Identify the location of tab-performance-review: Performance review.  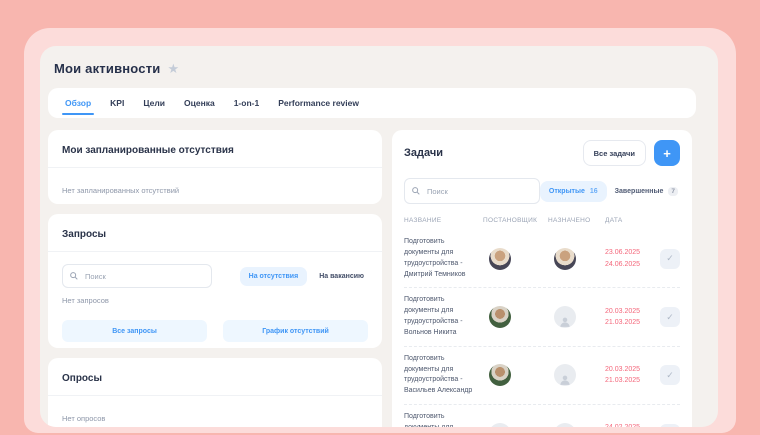
(318, 103).